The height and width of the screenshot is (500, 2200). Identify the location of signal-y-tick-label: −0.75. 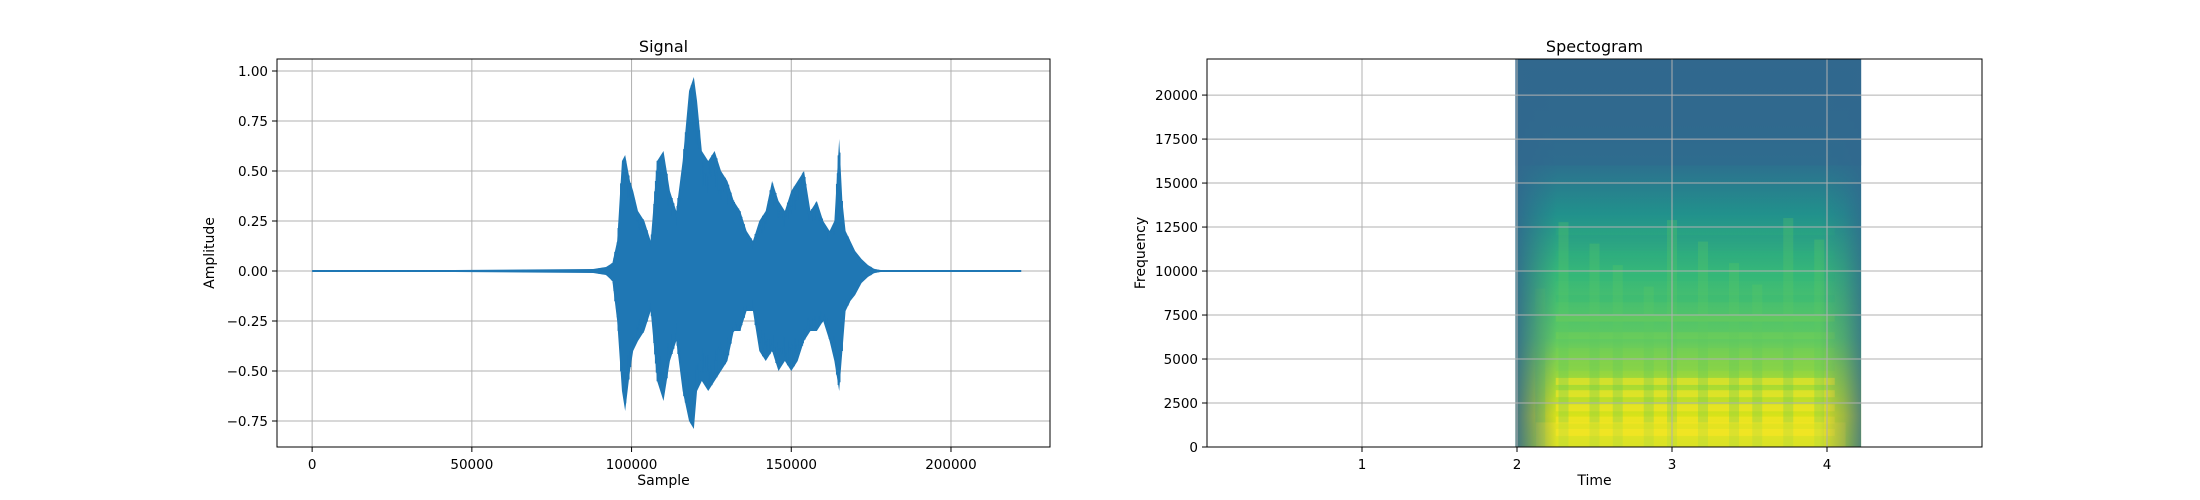
(247, 422).